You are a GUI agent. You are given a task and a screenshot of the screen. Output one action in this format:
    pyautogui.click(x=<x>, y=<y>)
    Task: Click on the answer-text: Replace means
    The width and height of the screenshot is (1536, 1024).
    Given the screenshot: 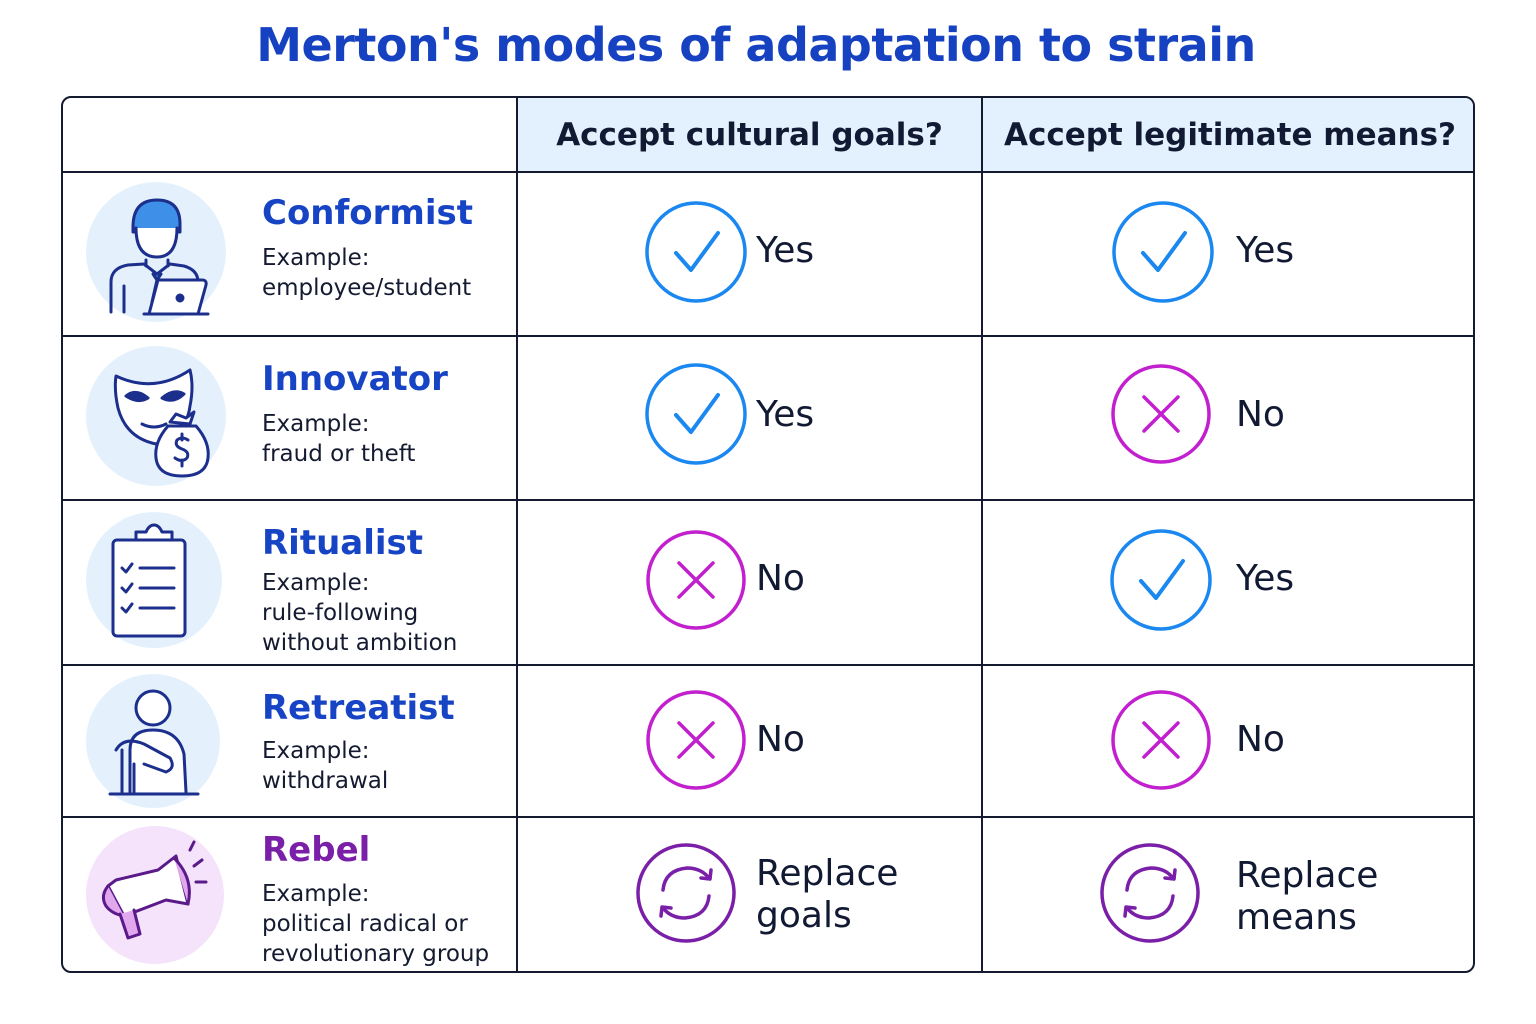 What is the action you would take?
    pyautogui.click(x=1307, y=897)
    